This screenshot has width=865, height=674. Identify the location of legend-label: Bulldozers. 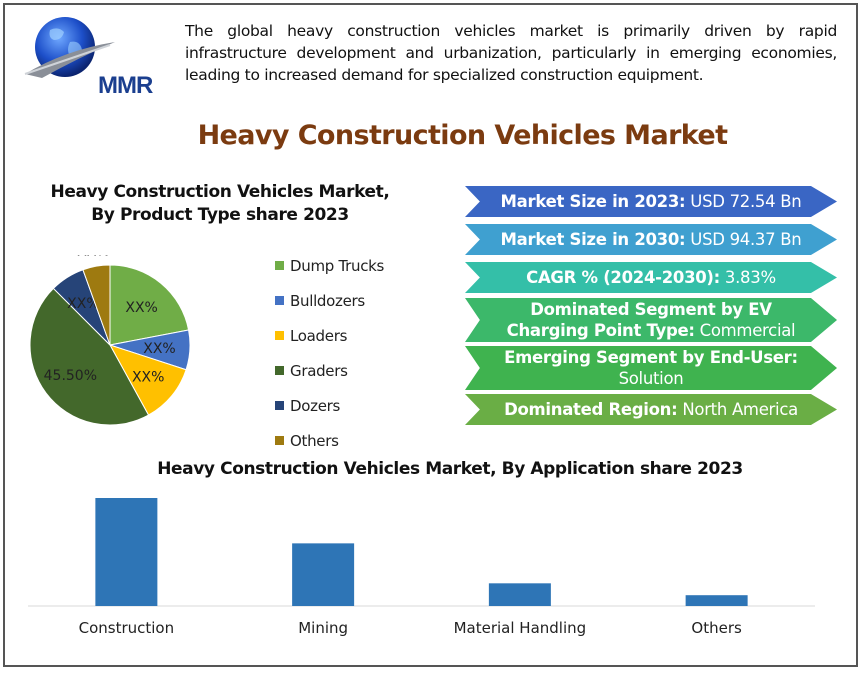
(327, 300).